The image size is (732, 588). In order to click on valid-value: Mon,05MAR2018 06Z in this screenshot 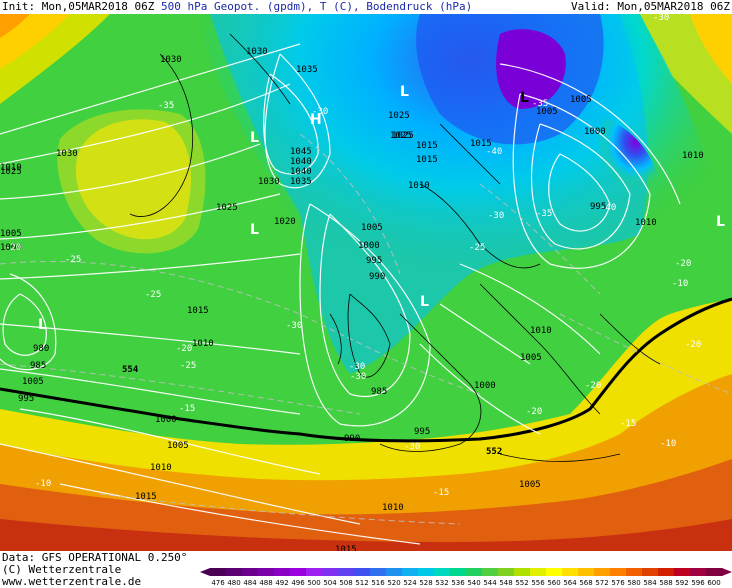, I will do `click(673, 6)`.